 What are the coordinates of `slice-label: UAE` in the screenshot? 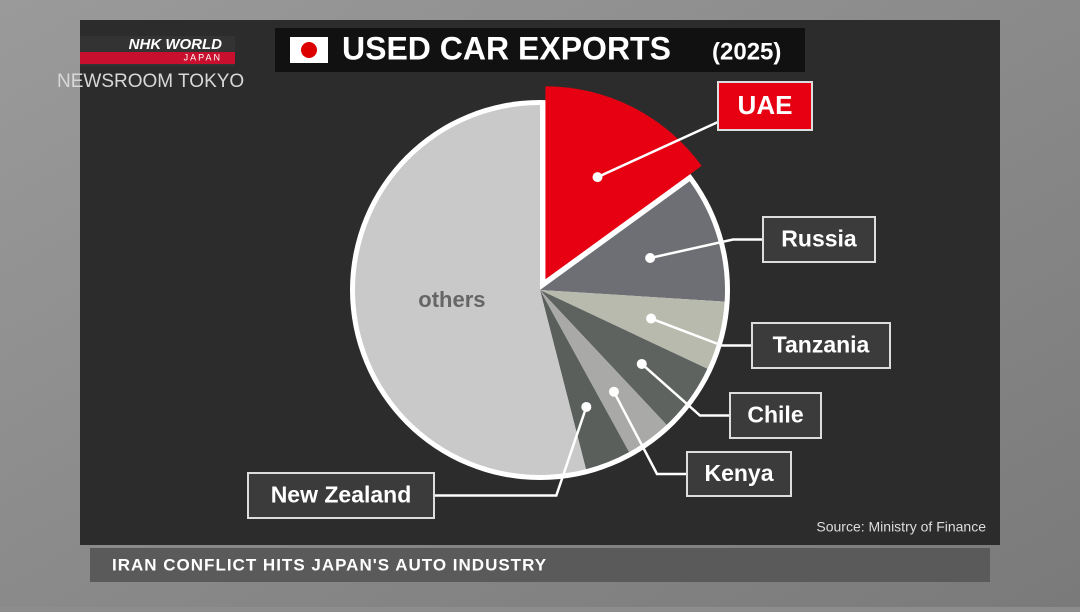 It's located at (765, 105).